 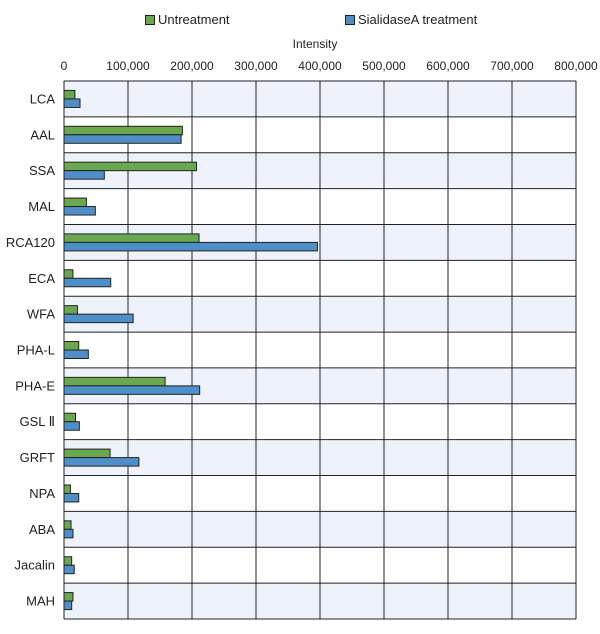 I want to click on y-tick-label-jacalin: Jacalin, so click(x=35, y=565).